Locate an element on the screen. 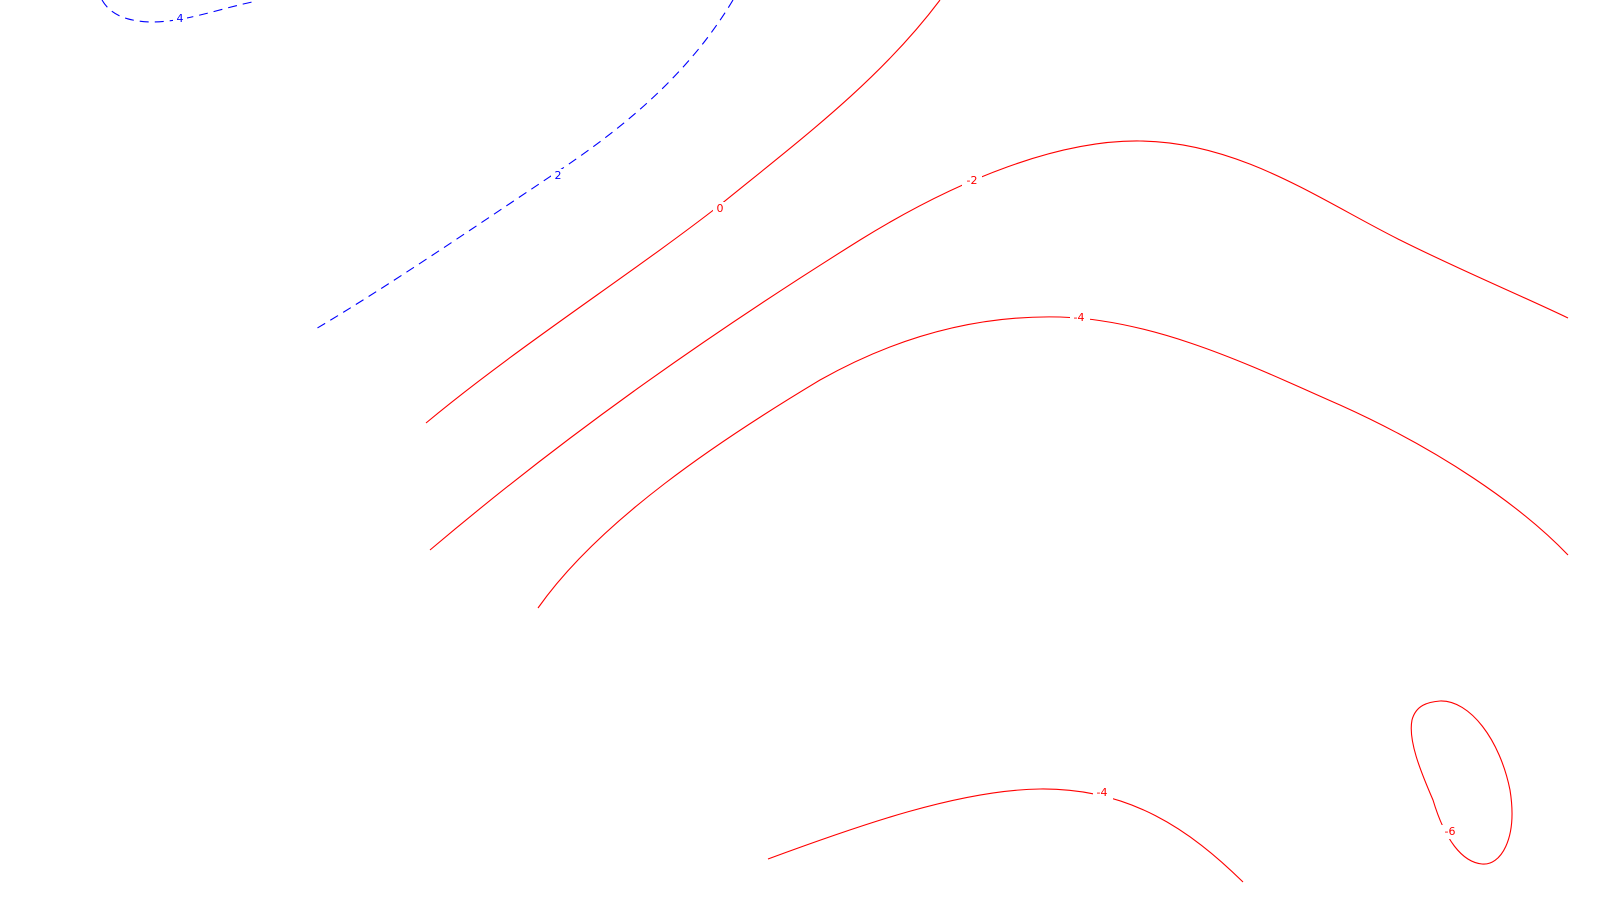  contour-line-neg6: -6 is located at coordinates (1461, 782).